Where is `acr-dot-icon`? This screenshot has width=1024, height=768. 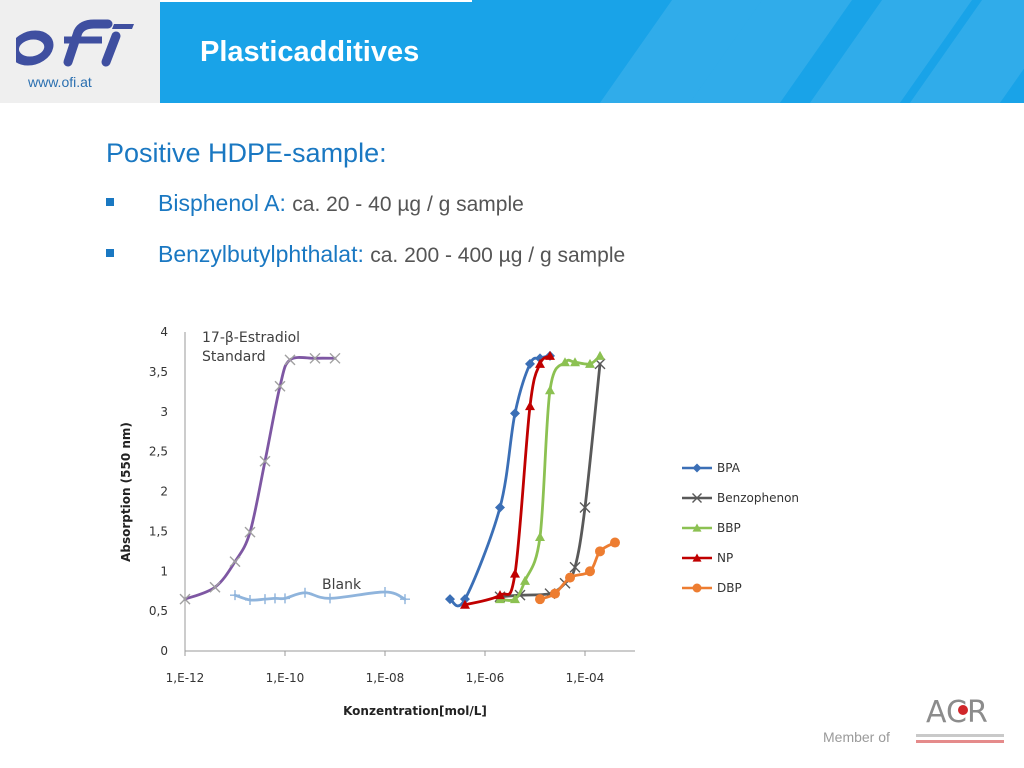 acr-dot-icon is located at coordinates (963, 710).